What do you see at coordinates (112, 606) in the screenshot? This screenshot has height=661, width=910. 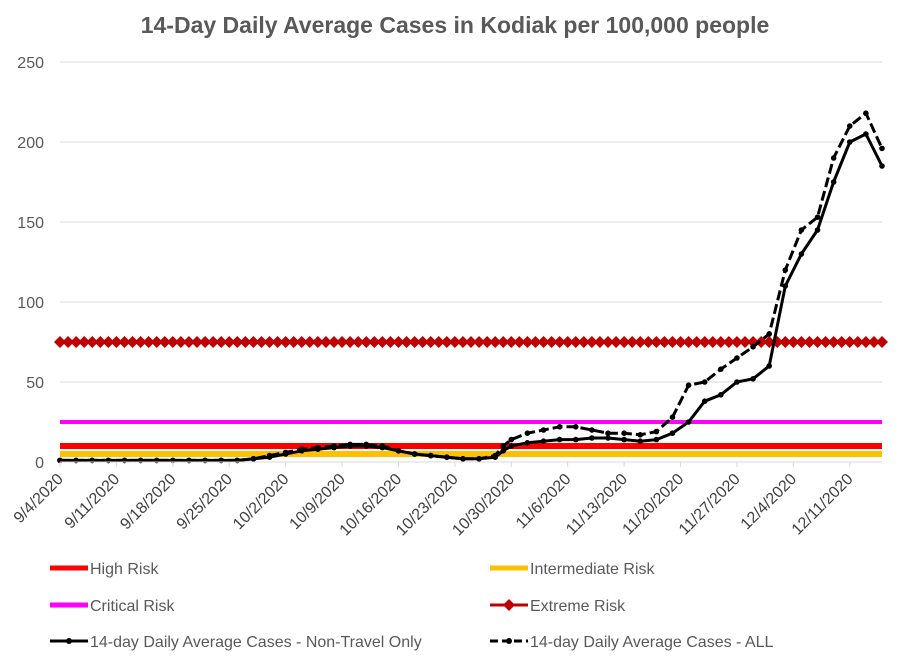 I see `legend-item: Critical Risk` at bounding box center [112, 606].